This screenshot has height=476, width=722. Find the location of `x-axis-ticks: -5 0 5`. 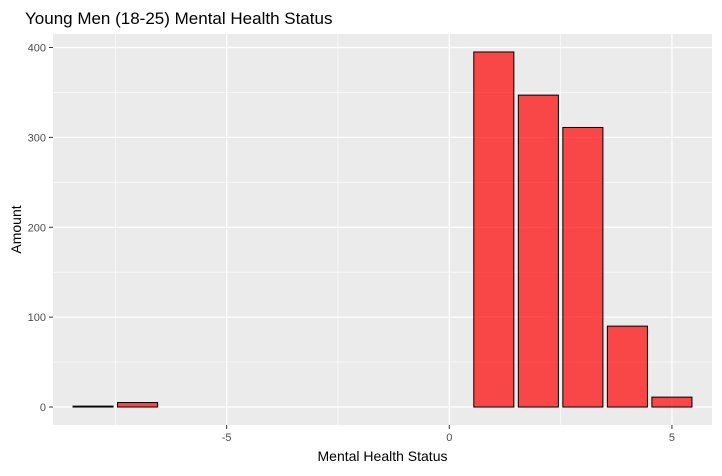

x-axis-ticks: -5 0 5 is located at coordinates (448, 434).